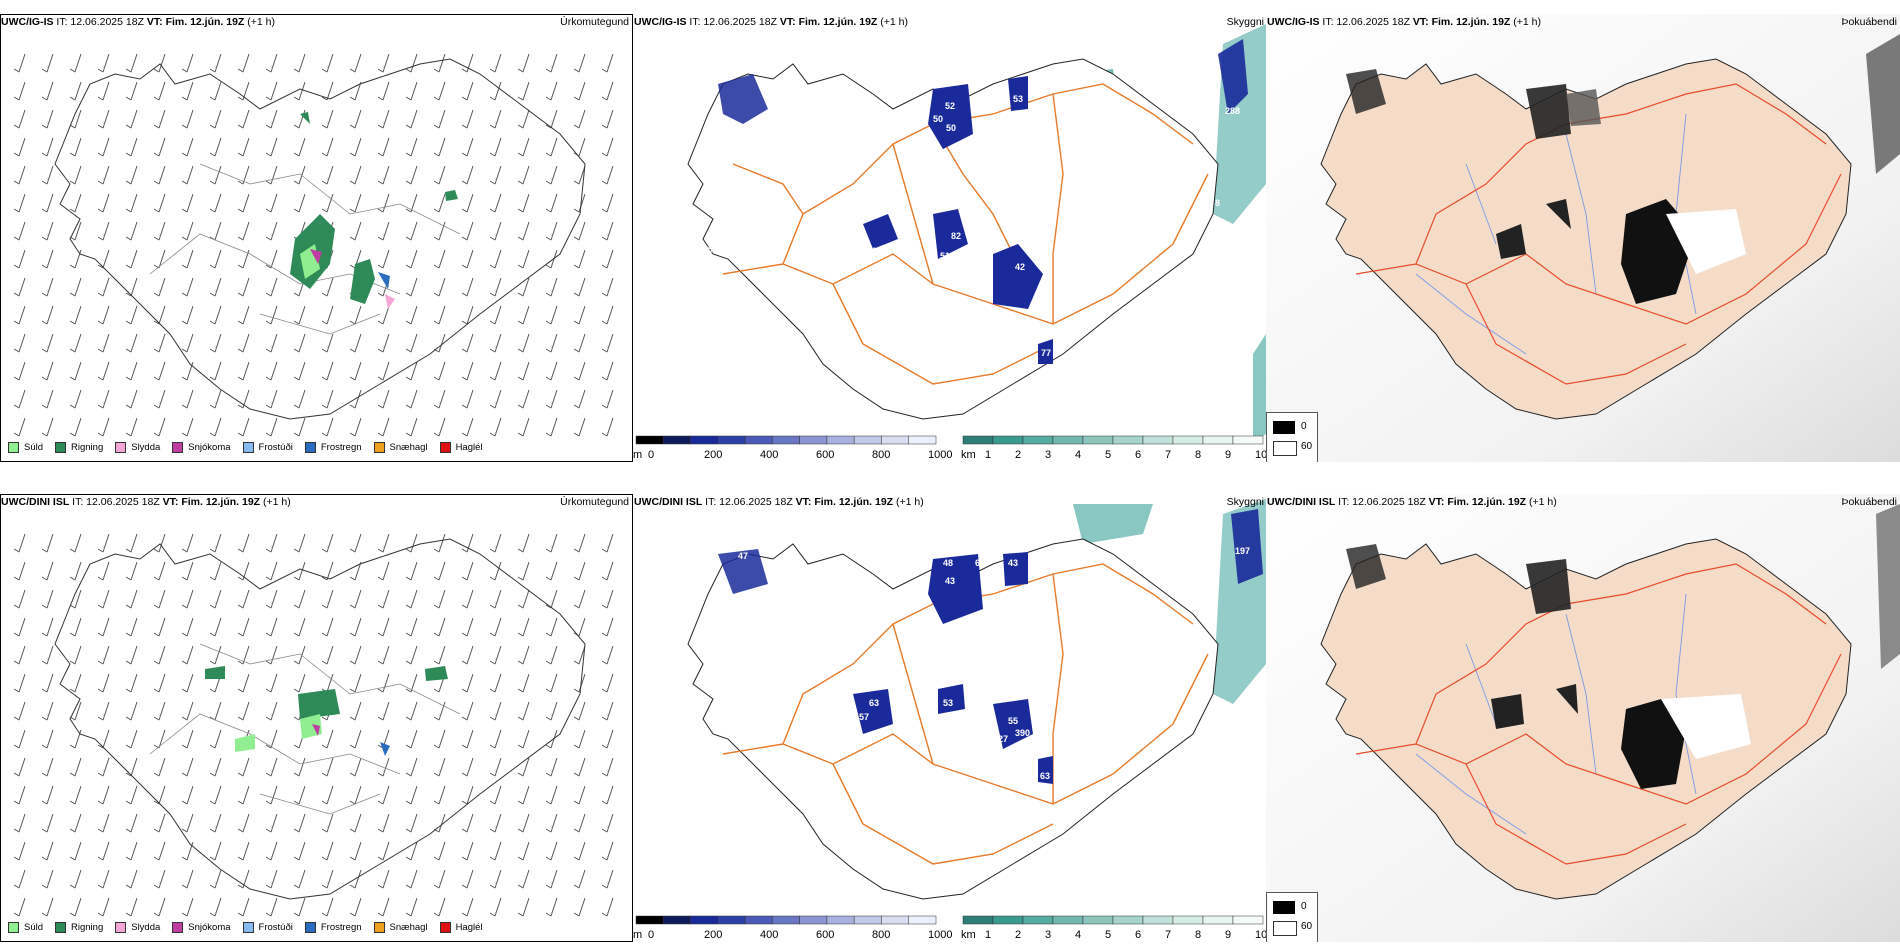 Image resolution: width=1900 pixels, height=950 pixels. I want to click on colorbar-height-top: m 0 200 400 600 800 1000 km 1 2 3 4 5 6 7 8 9 10, so click(949, 448).